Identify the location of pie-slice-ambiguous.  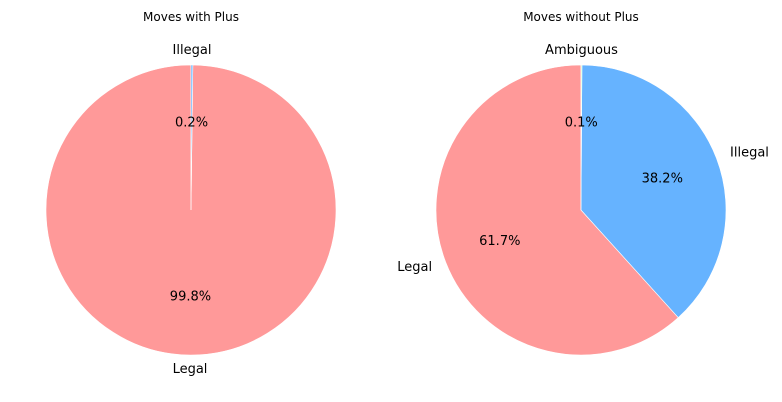
(581, 137).